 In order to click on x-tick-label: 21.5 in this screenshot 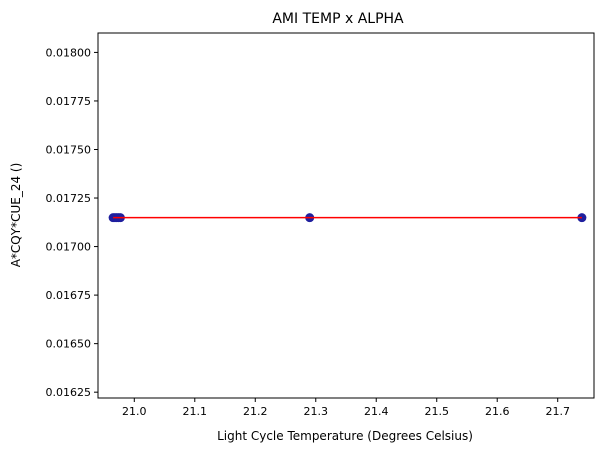, I will do `click(436, 411)`.